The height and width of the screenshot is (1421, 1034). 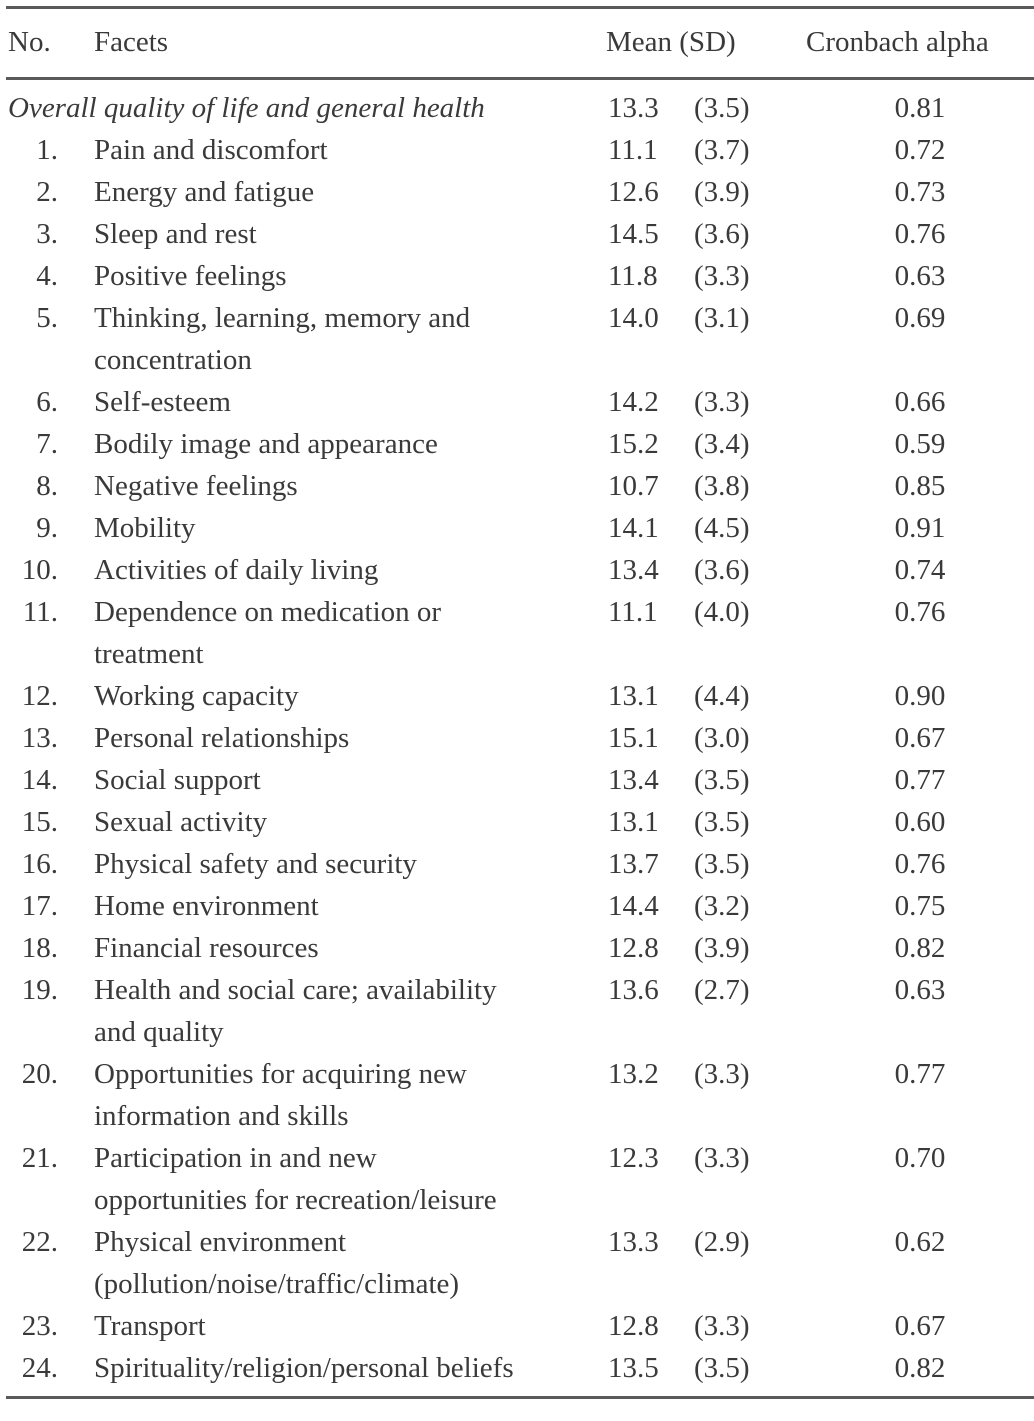 I want to click on mean-value: 14.1, so click(x=633, y=528).